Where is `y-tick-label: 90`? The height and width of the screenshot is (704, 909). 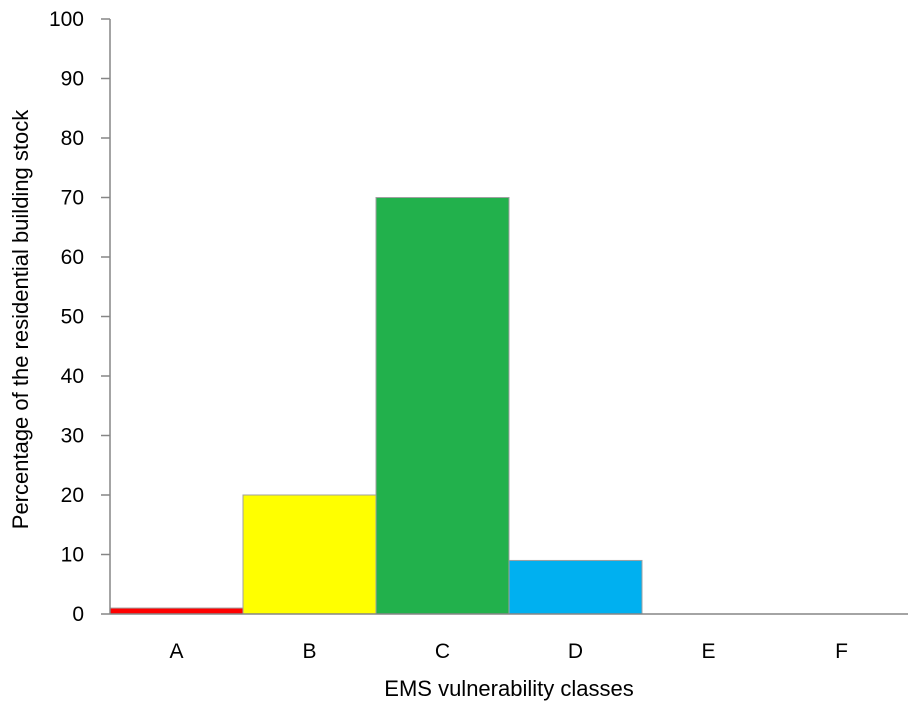 y-tick-label: 90 is located at coordinates (72, 79).